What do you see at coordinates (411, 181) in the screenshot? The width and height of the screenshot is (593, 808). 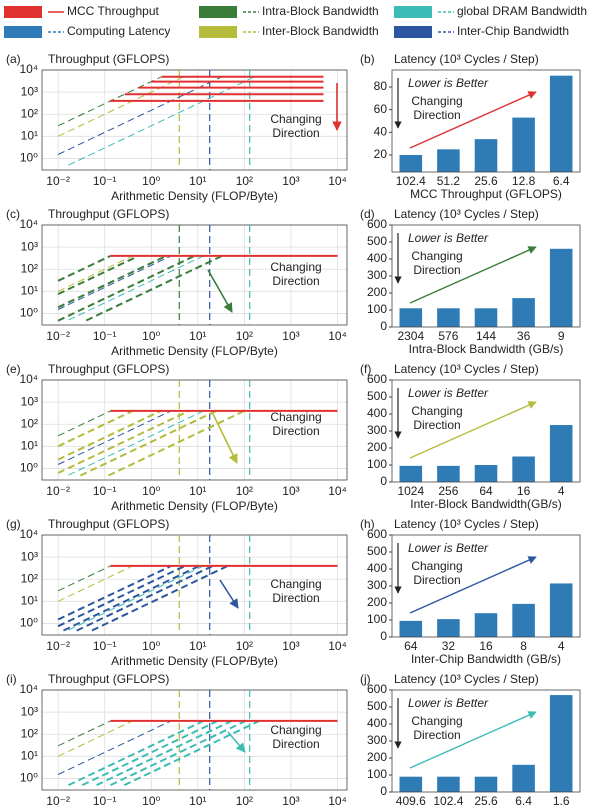 I see `x-tick-label: 102.4` at bounding box center [411, 181].